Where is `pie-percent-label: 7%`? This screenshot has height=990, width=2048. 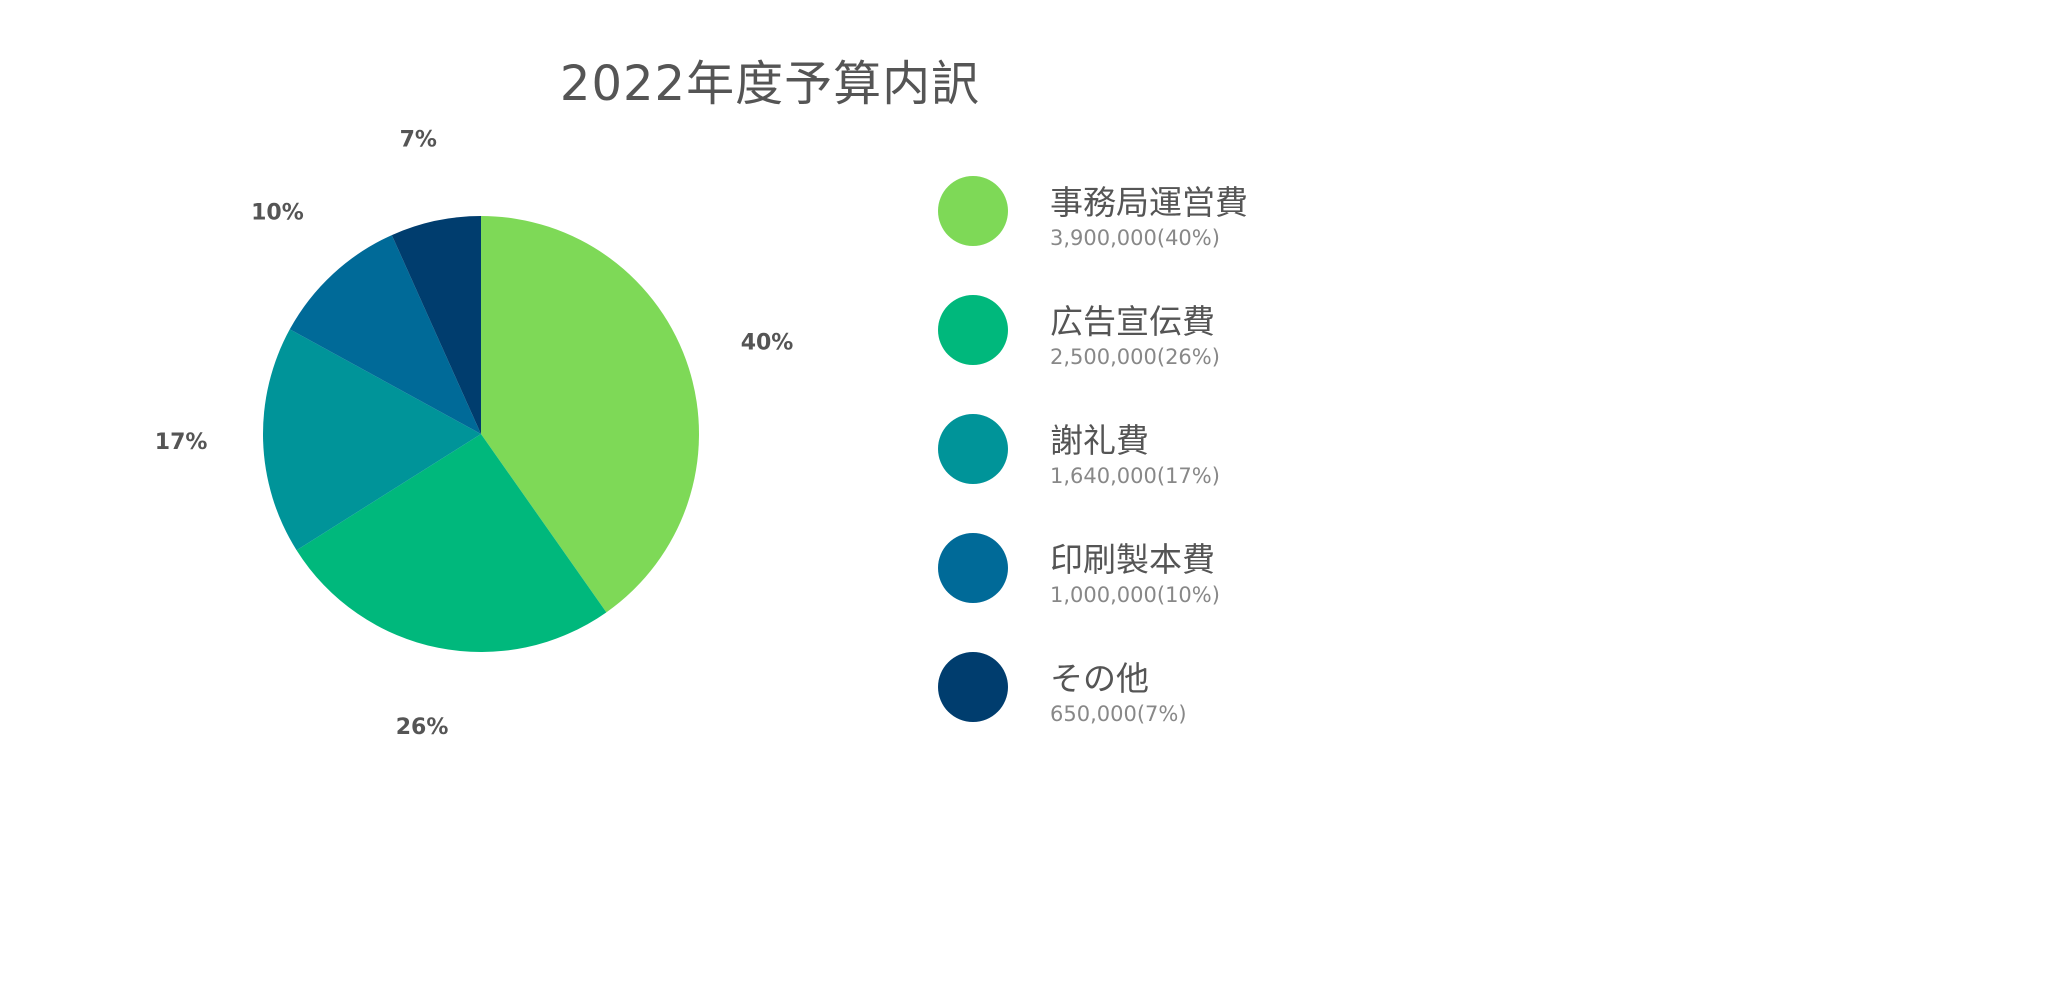 pie-percent-label: 7% is located at coordinates (418, 140).